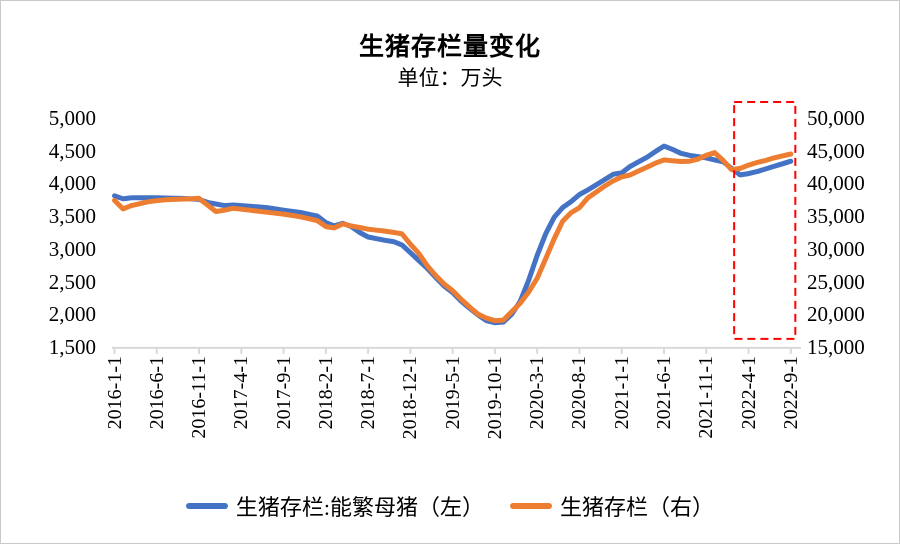  What do you see at coordinates (72, 183) in the screenshot?
I see `y-axis-label-left: 4,000` at bounding box center [72, 183].